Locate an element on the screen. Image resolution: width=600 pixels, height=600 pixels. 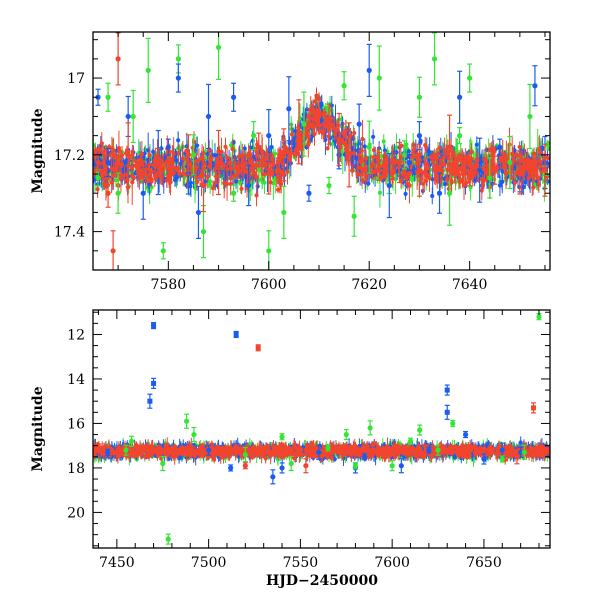
top-x-tick-label: 7580 is located at coordinates (169, 285).